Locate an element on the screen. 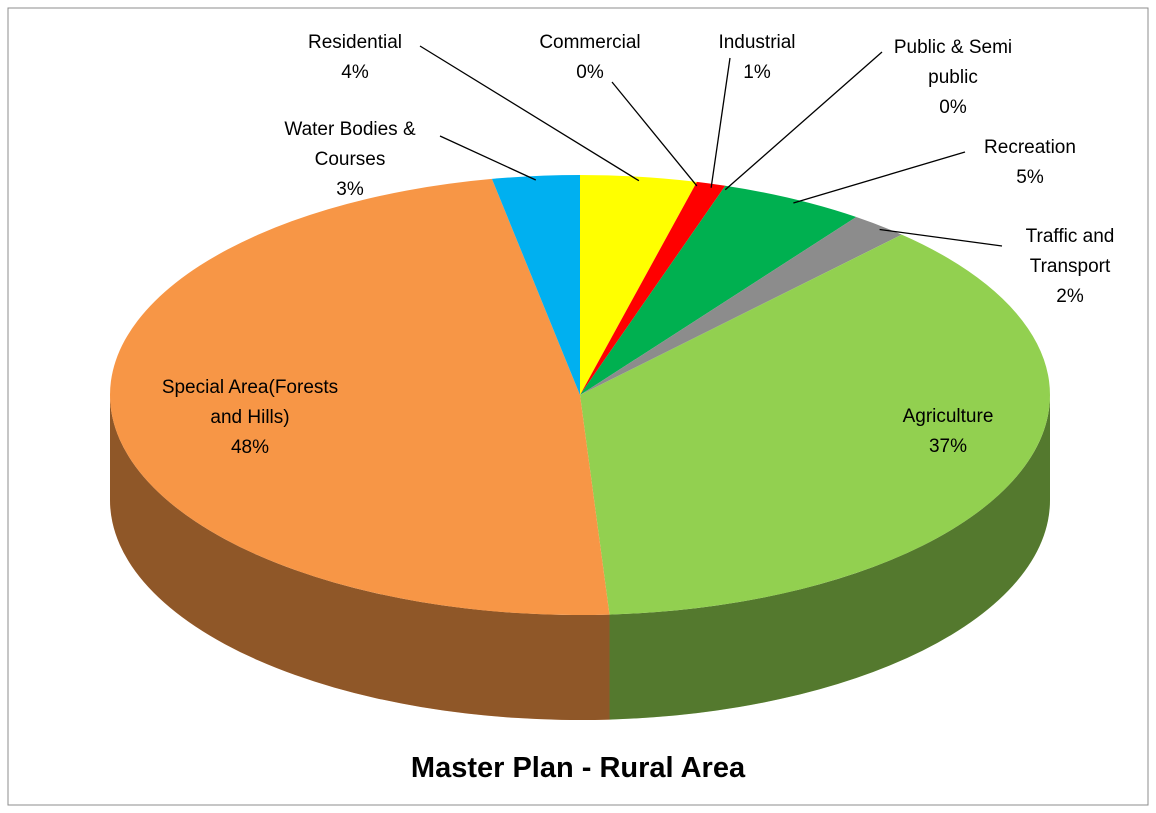 This screenshot has height=813, width=1156. slice-label: Recreation 5% is located at coordinates (1030, 163).